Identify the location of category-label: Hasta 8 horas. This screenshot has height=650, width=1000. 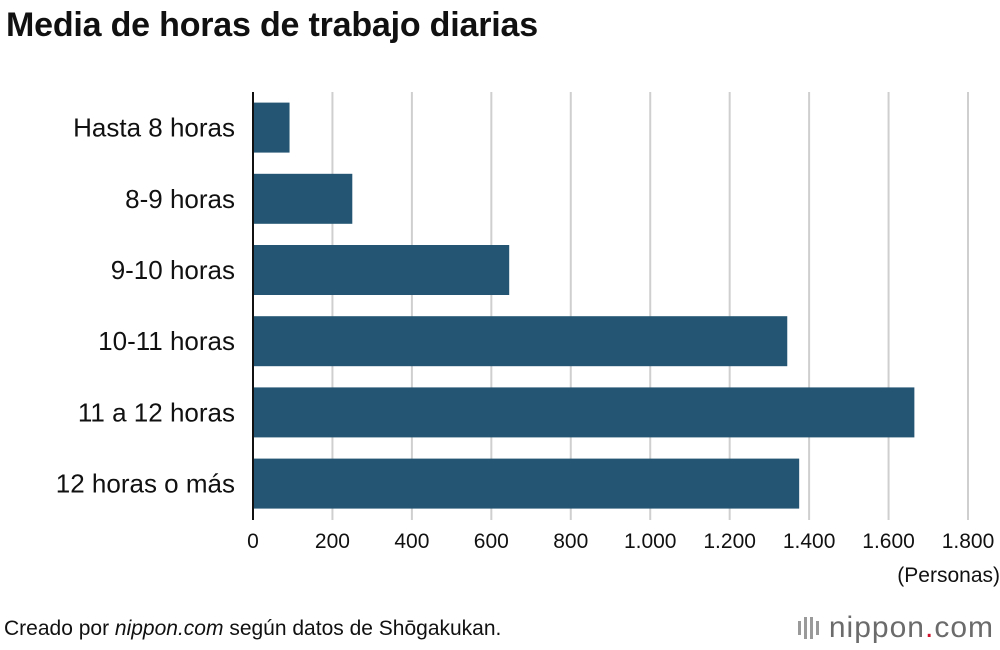
(154, 128).